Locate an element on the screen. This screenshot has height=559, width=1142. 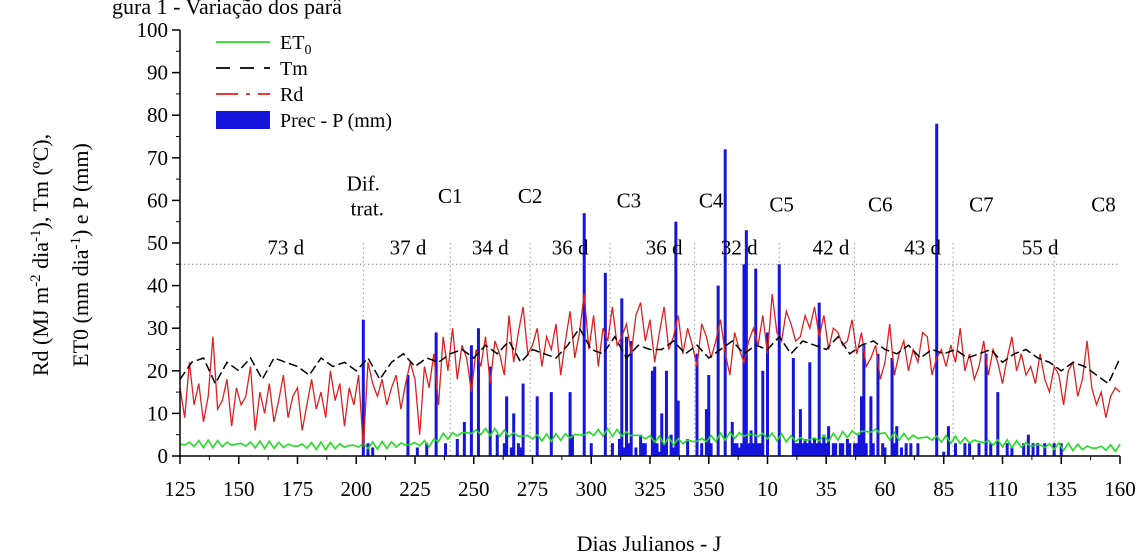
cycle-label: C7 is located at coordinates (981, 205).